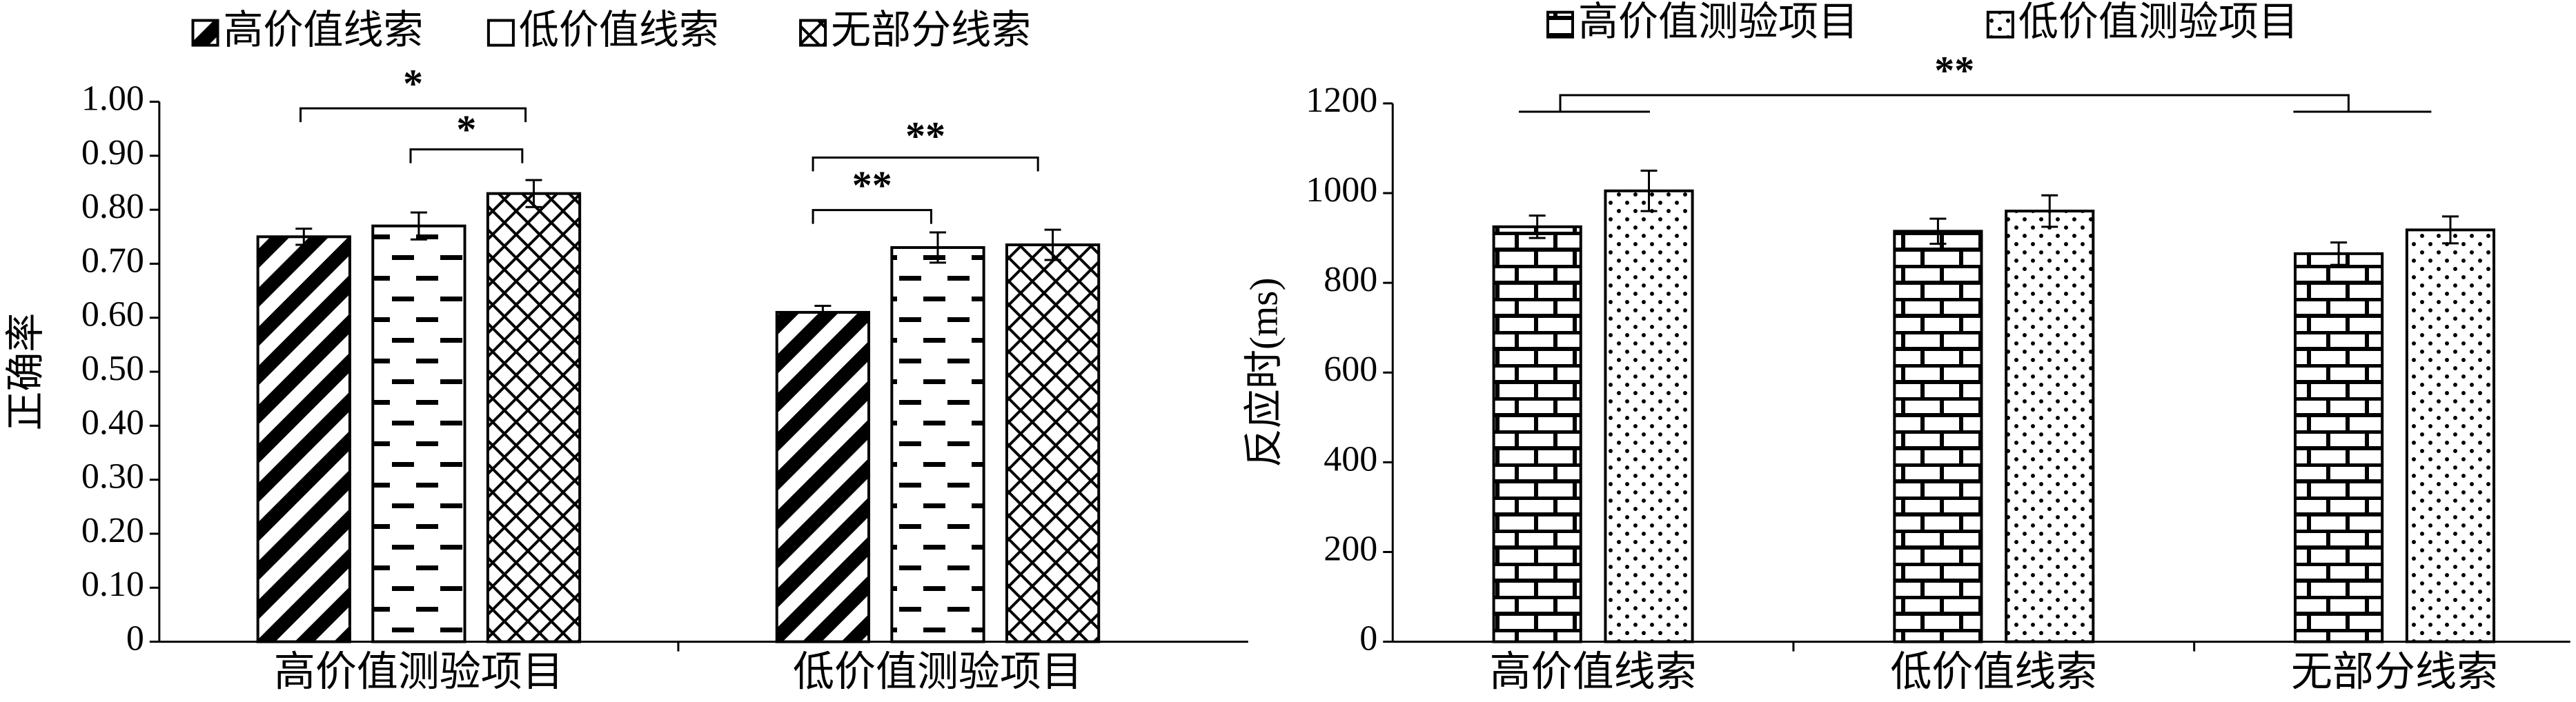  What do you see at coordinates (112, 477) in the screenshot?
I see `y-tick-label: 0.30` at bounding box center [112, 477].